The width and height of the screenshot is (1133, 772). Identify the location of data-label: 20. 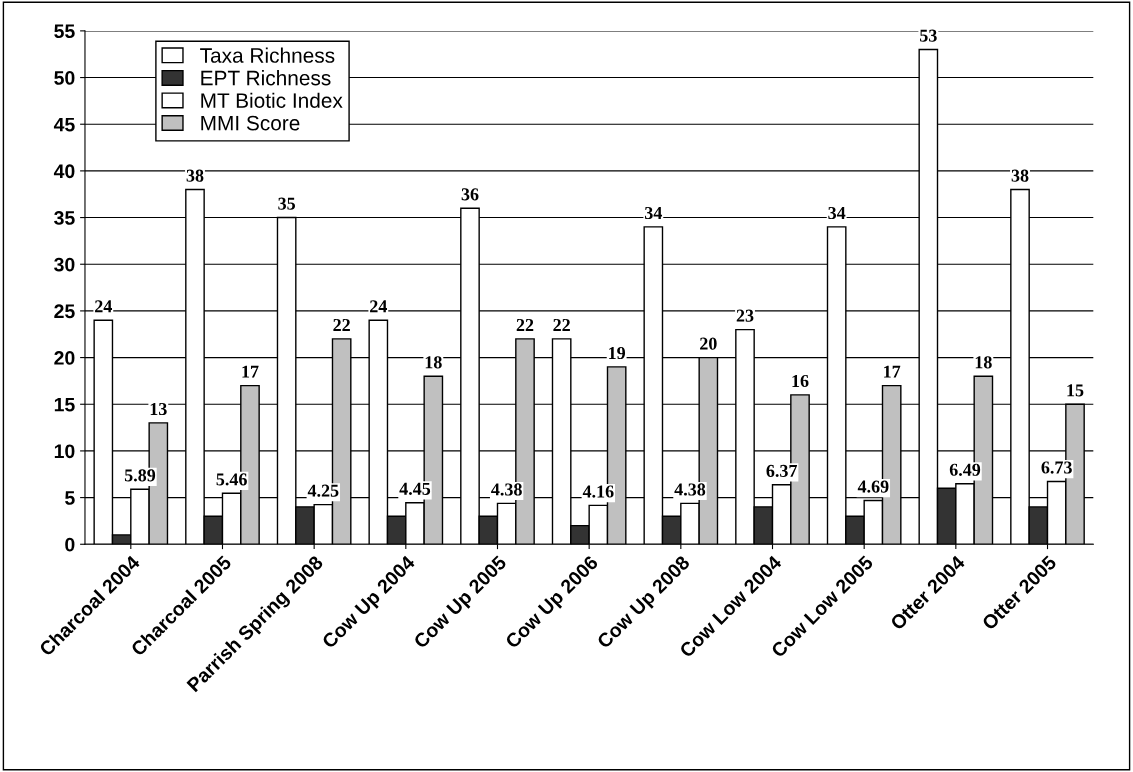
(708, 343).